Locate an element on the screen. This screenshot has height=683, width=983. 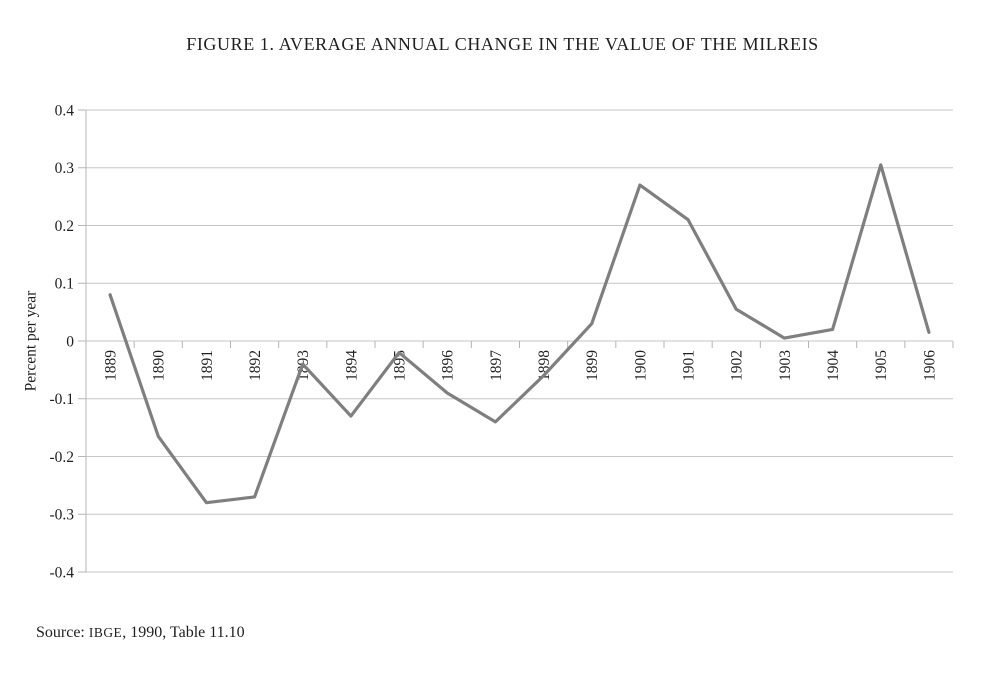
y-tick-label: -0.4 is located at coordinates (61, 572).